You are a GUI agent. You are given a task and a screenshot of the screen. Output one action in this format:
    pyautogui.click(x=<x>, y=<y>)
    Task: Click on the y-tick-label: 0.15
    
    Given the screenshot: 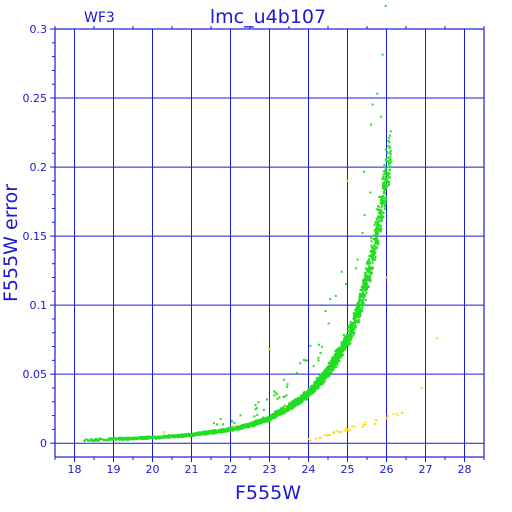 What is the action you would take?
    pyautogui.click(x=35, y=236)
    